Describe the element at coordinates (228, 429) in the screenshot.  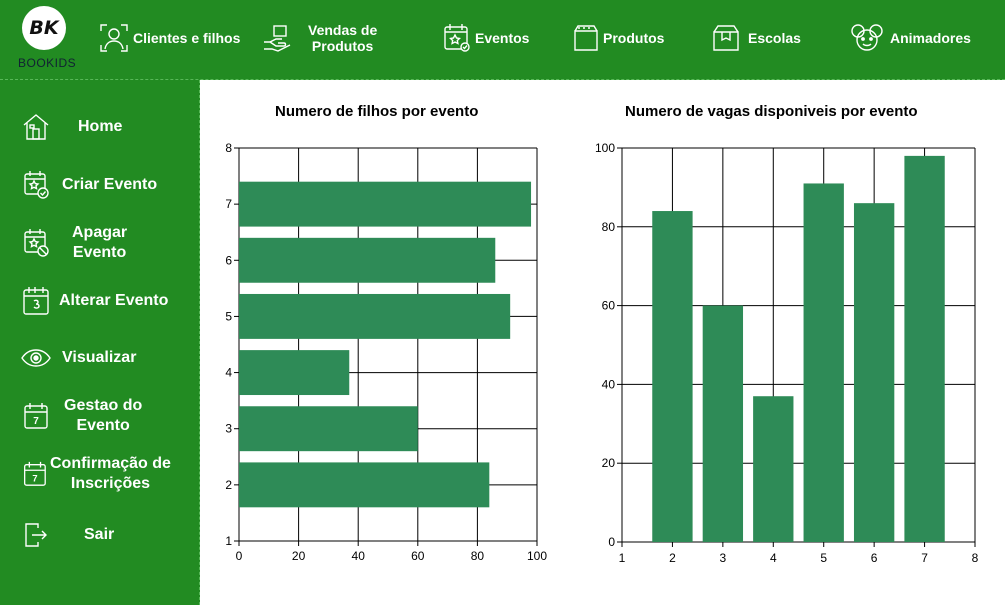
I see `y-tick-label: 3` at that location.